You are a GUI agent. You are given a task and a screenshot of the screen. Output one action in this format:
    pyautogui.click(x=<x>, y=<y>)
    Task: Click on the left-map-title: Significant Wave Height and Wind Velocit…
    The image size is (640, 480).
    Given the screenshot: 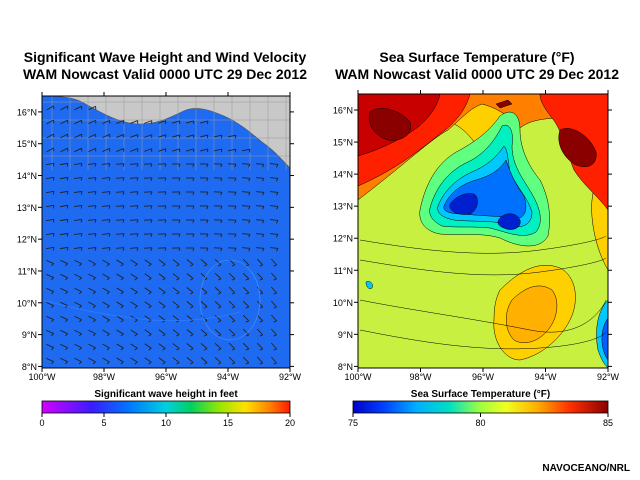 What is the action you would take?
    pyautogui.click(x=165, y=66)
    